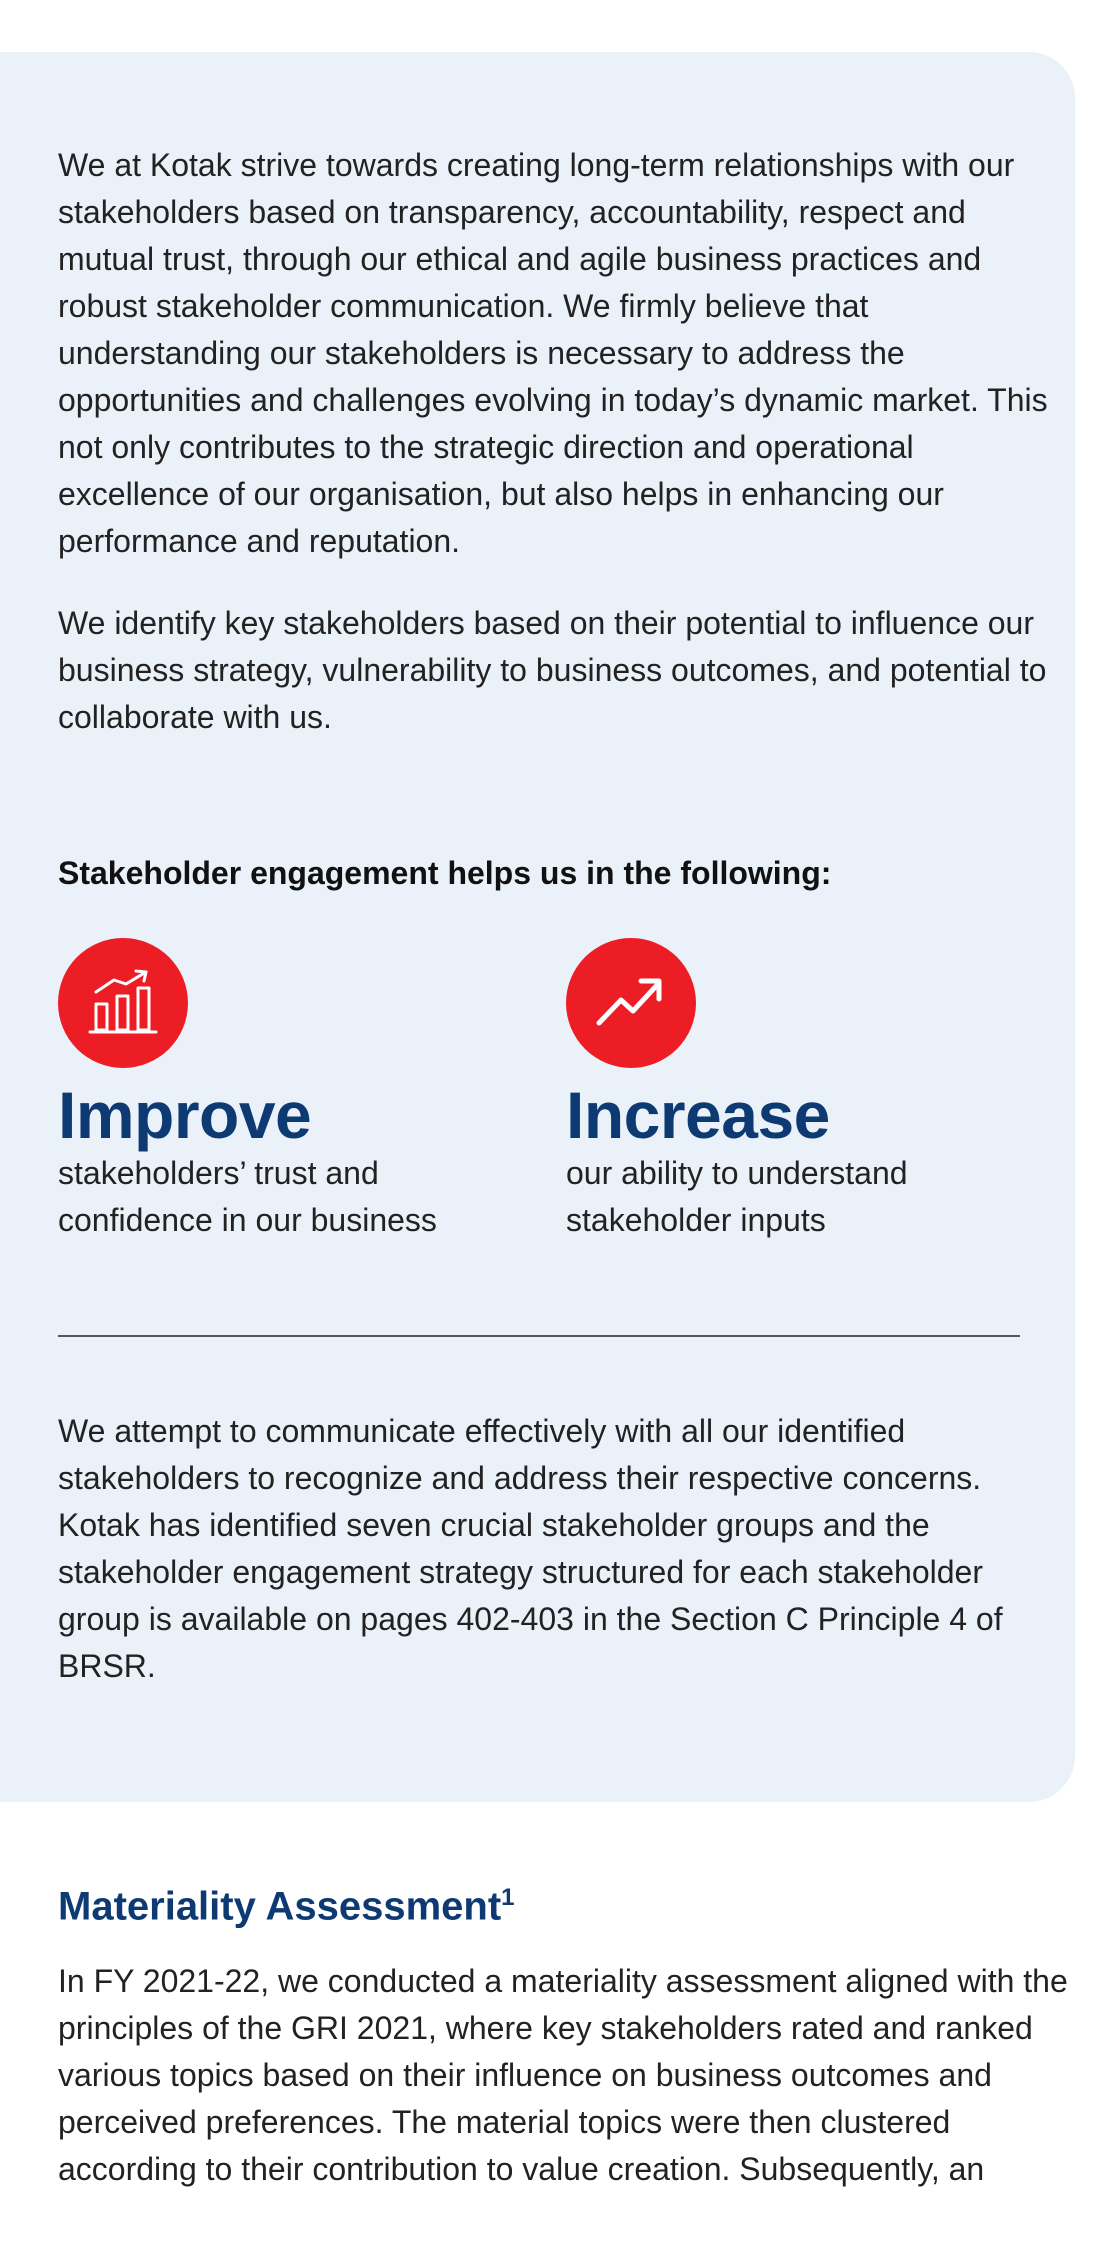 This screenshot has height=2252, width=1104. Describe the element at coordinates (508, 1897) in the screenshot. I see `footnote-marker: 1` at that location.